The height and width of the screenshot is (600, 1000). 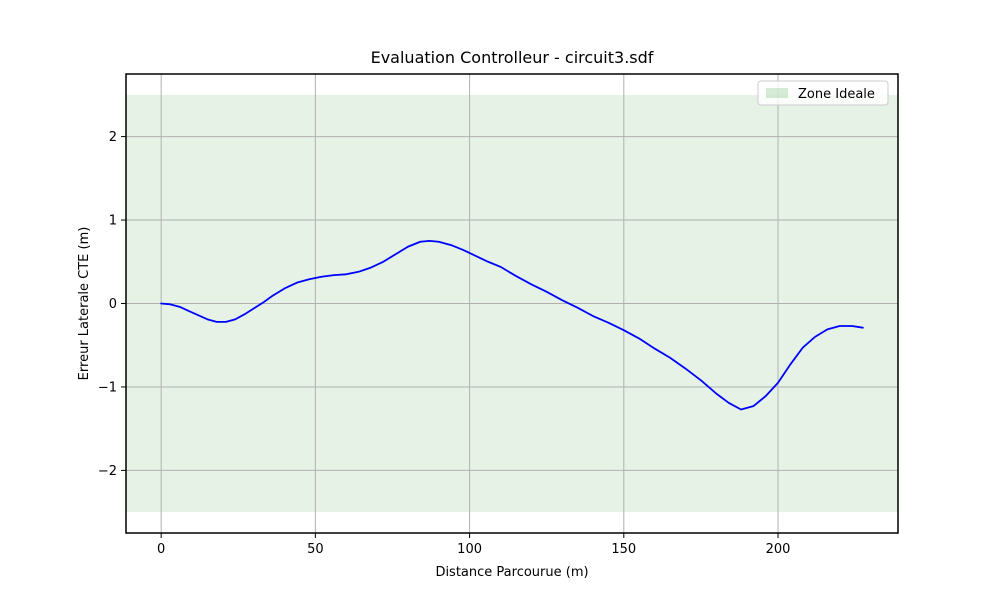 What do you see at coordinates (315, 549) in the screenshot?
I see `x-tick-label: 50` at bounding box center [315, 549].